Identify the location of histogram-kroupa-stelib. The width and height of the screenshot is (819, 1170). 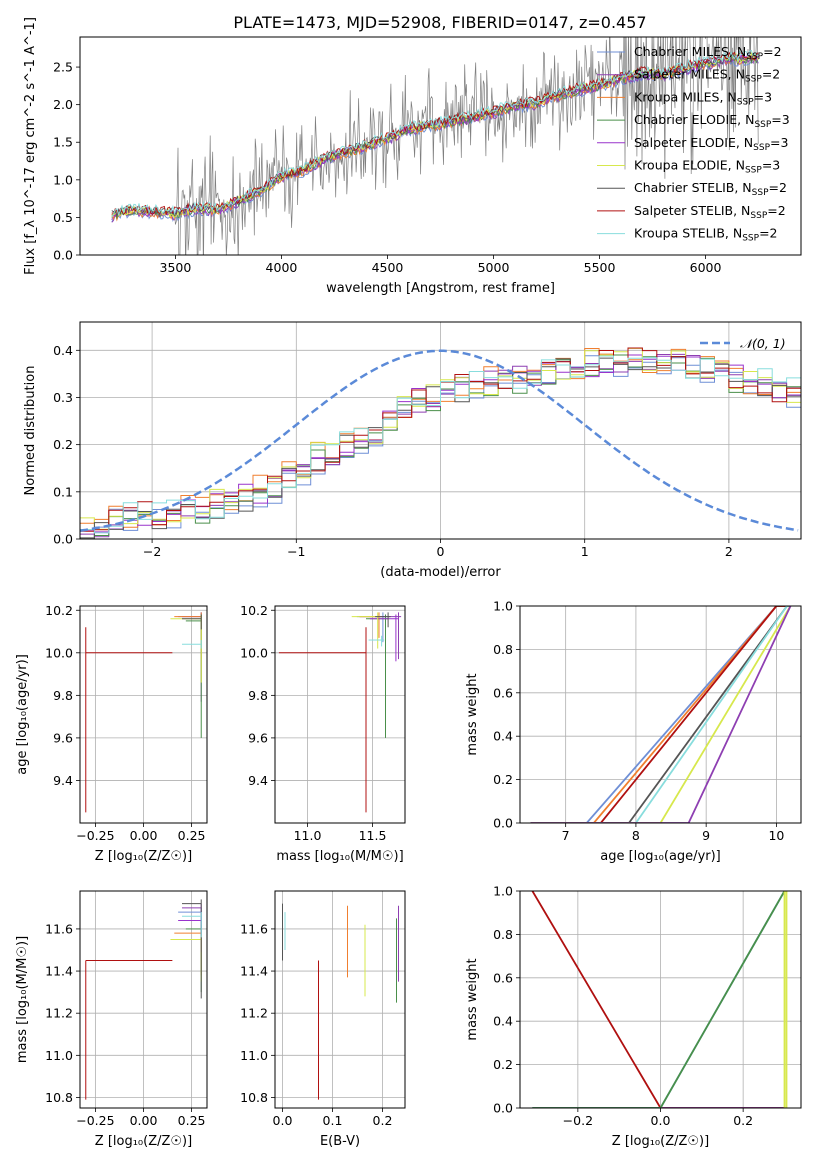
(440, 444).